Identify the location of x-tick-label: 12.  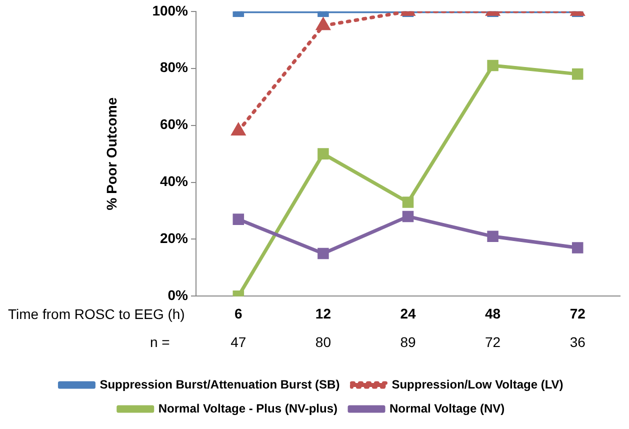
(323, 313).